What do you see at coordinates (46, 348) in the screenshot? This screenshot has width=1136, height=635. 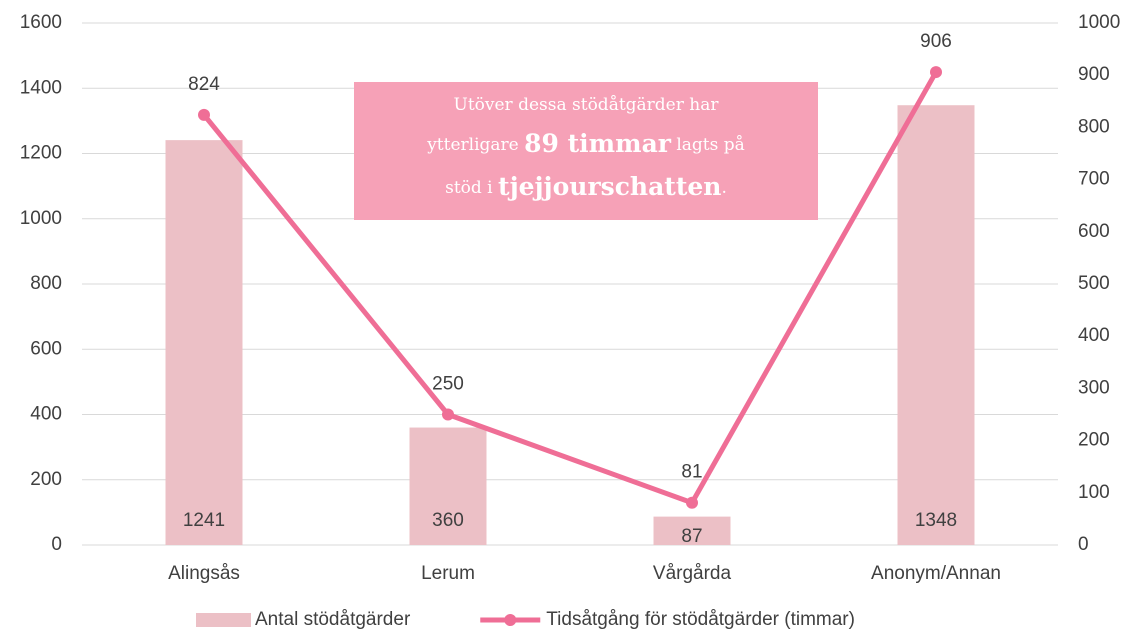 I see `y-tick-label: 600` at bounding box center [46, 348].